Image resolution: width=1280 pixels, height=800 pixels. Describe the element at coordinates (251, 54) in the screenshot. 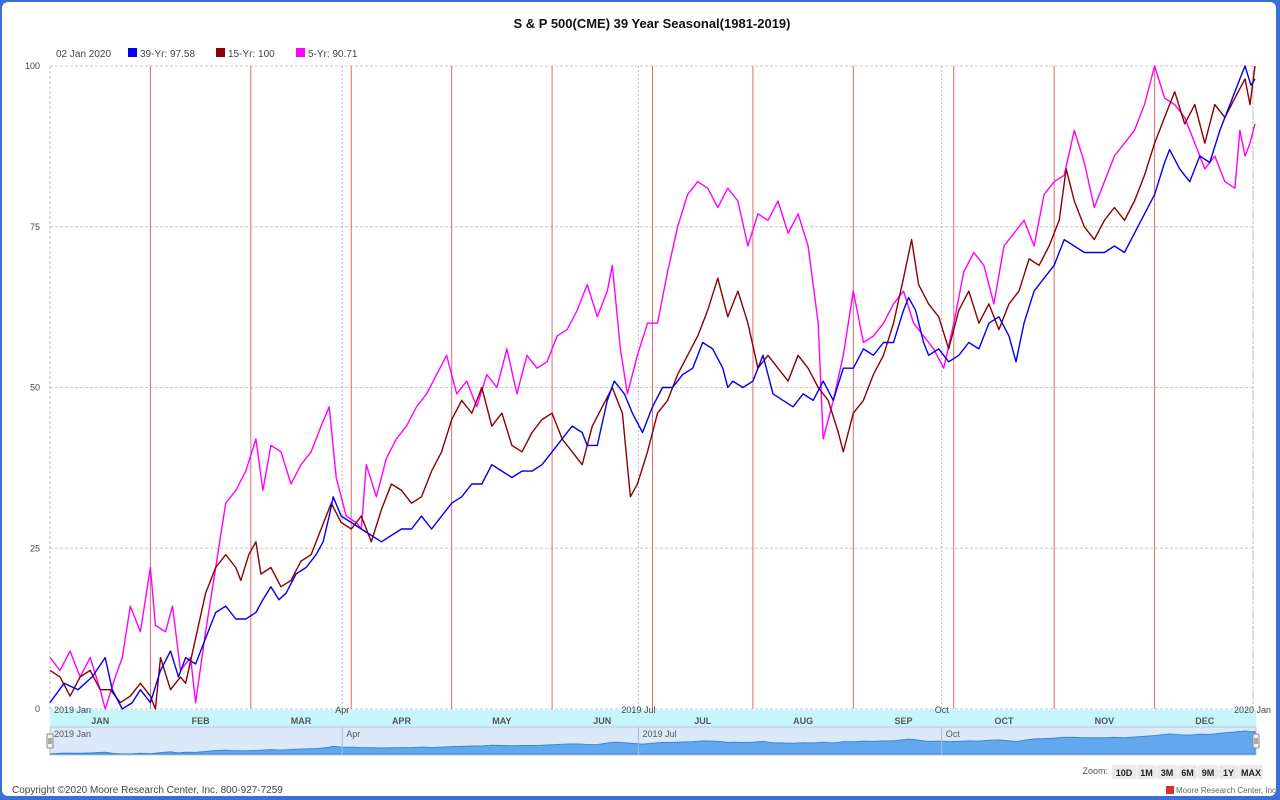

I see `legend-item-15yr: 15-Yr: 100` at that location.